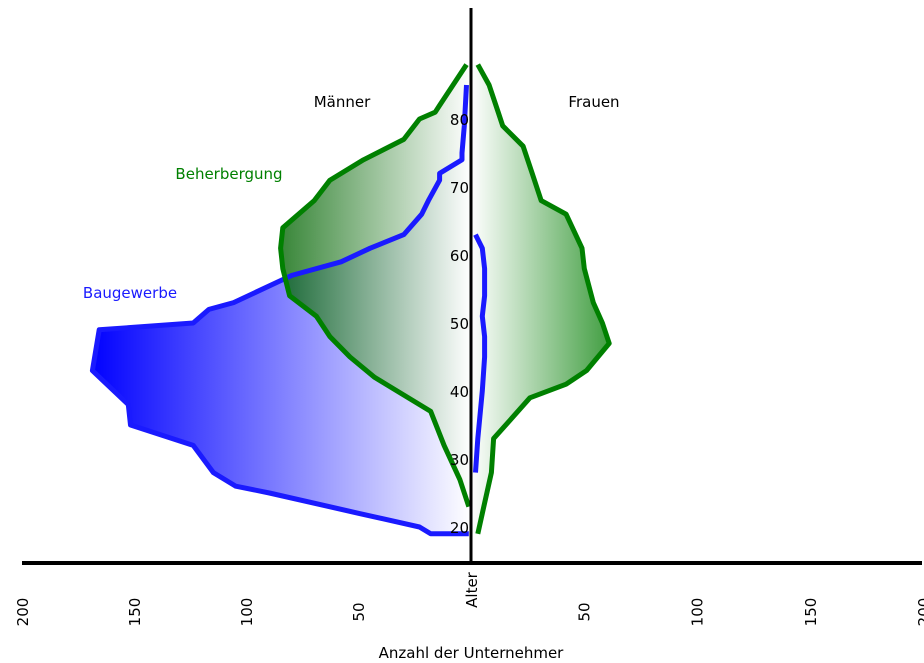 This screenshot has height=663, width=924. What do you see at coordinates (130, 293) in the screenshot?
I see `series-label-baugewerbe: Baugewerbe` at bounding box center [130, 293].